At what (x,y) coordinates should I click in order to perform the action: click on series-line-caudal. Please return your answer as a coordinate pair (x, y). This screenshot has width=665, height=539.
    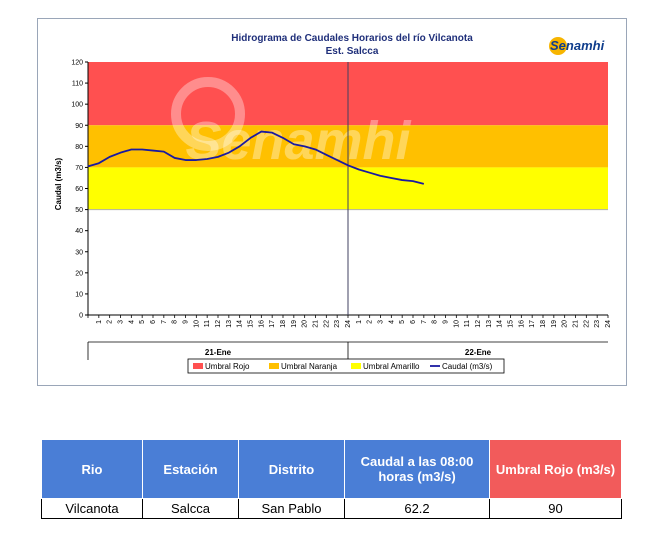
    Looking at the image, I should click on (256, 157).